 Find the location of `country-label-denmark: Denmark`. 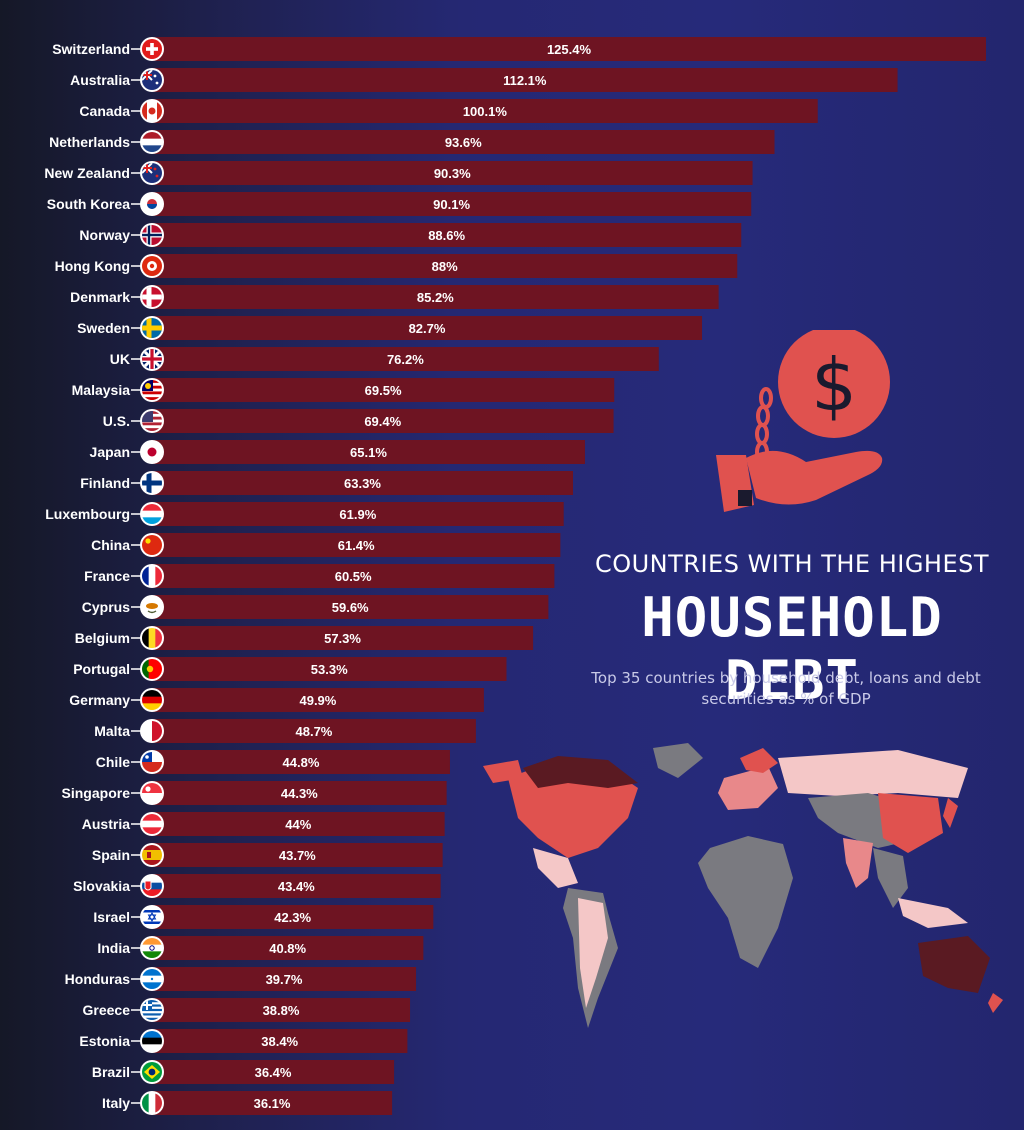

country-label-denmark: Denmark is located at coordinates (100, 297).